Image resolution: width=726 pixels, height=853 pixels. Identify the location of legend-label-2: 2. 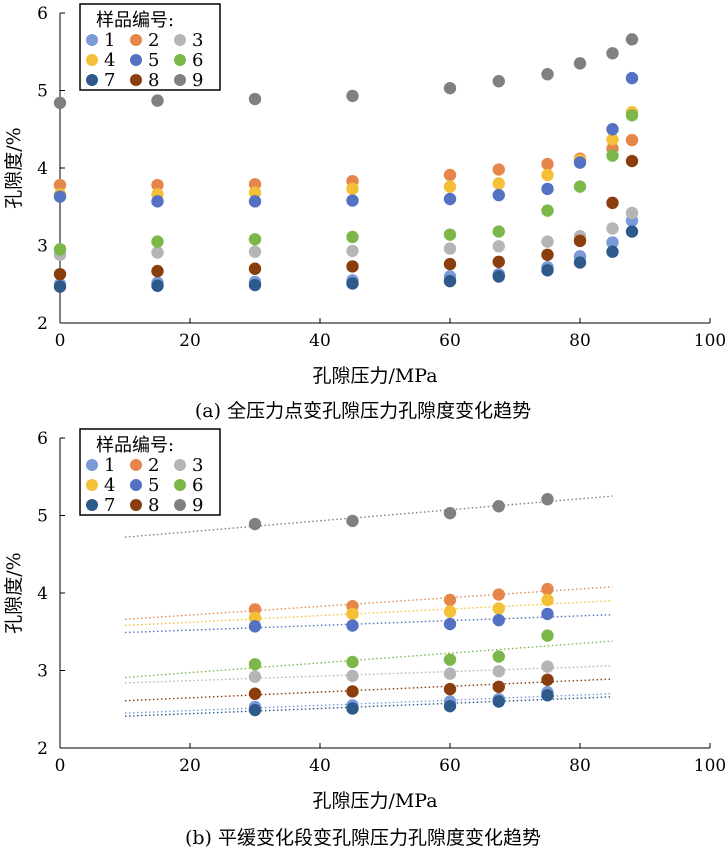
(153, 465).